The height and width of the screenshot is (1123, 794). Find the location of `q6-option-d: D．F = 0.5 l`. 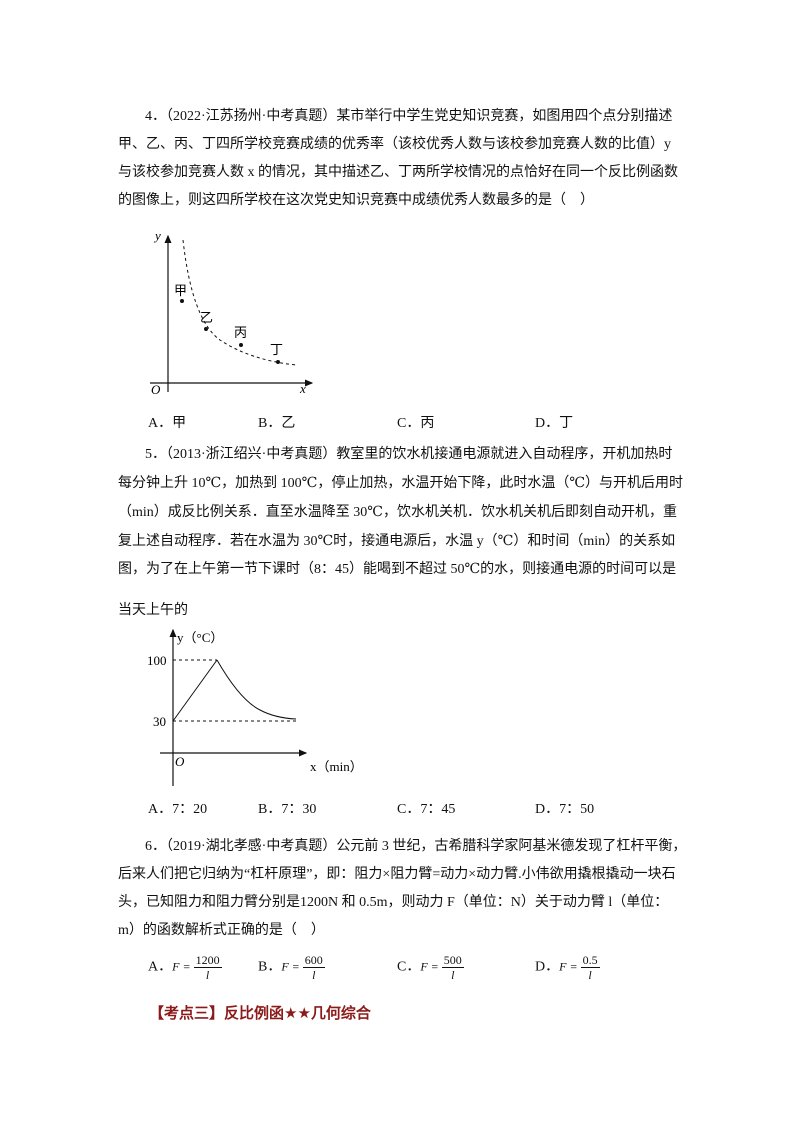

q6-option-d: D．F = 0.5 l is located at coordinates (567, 967).